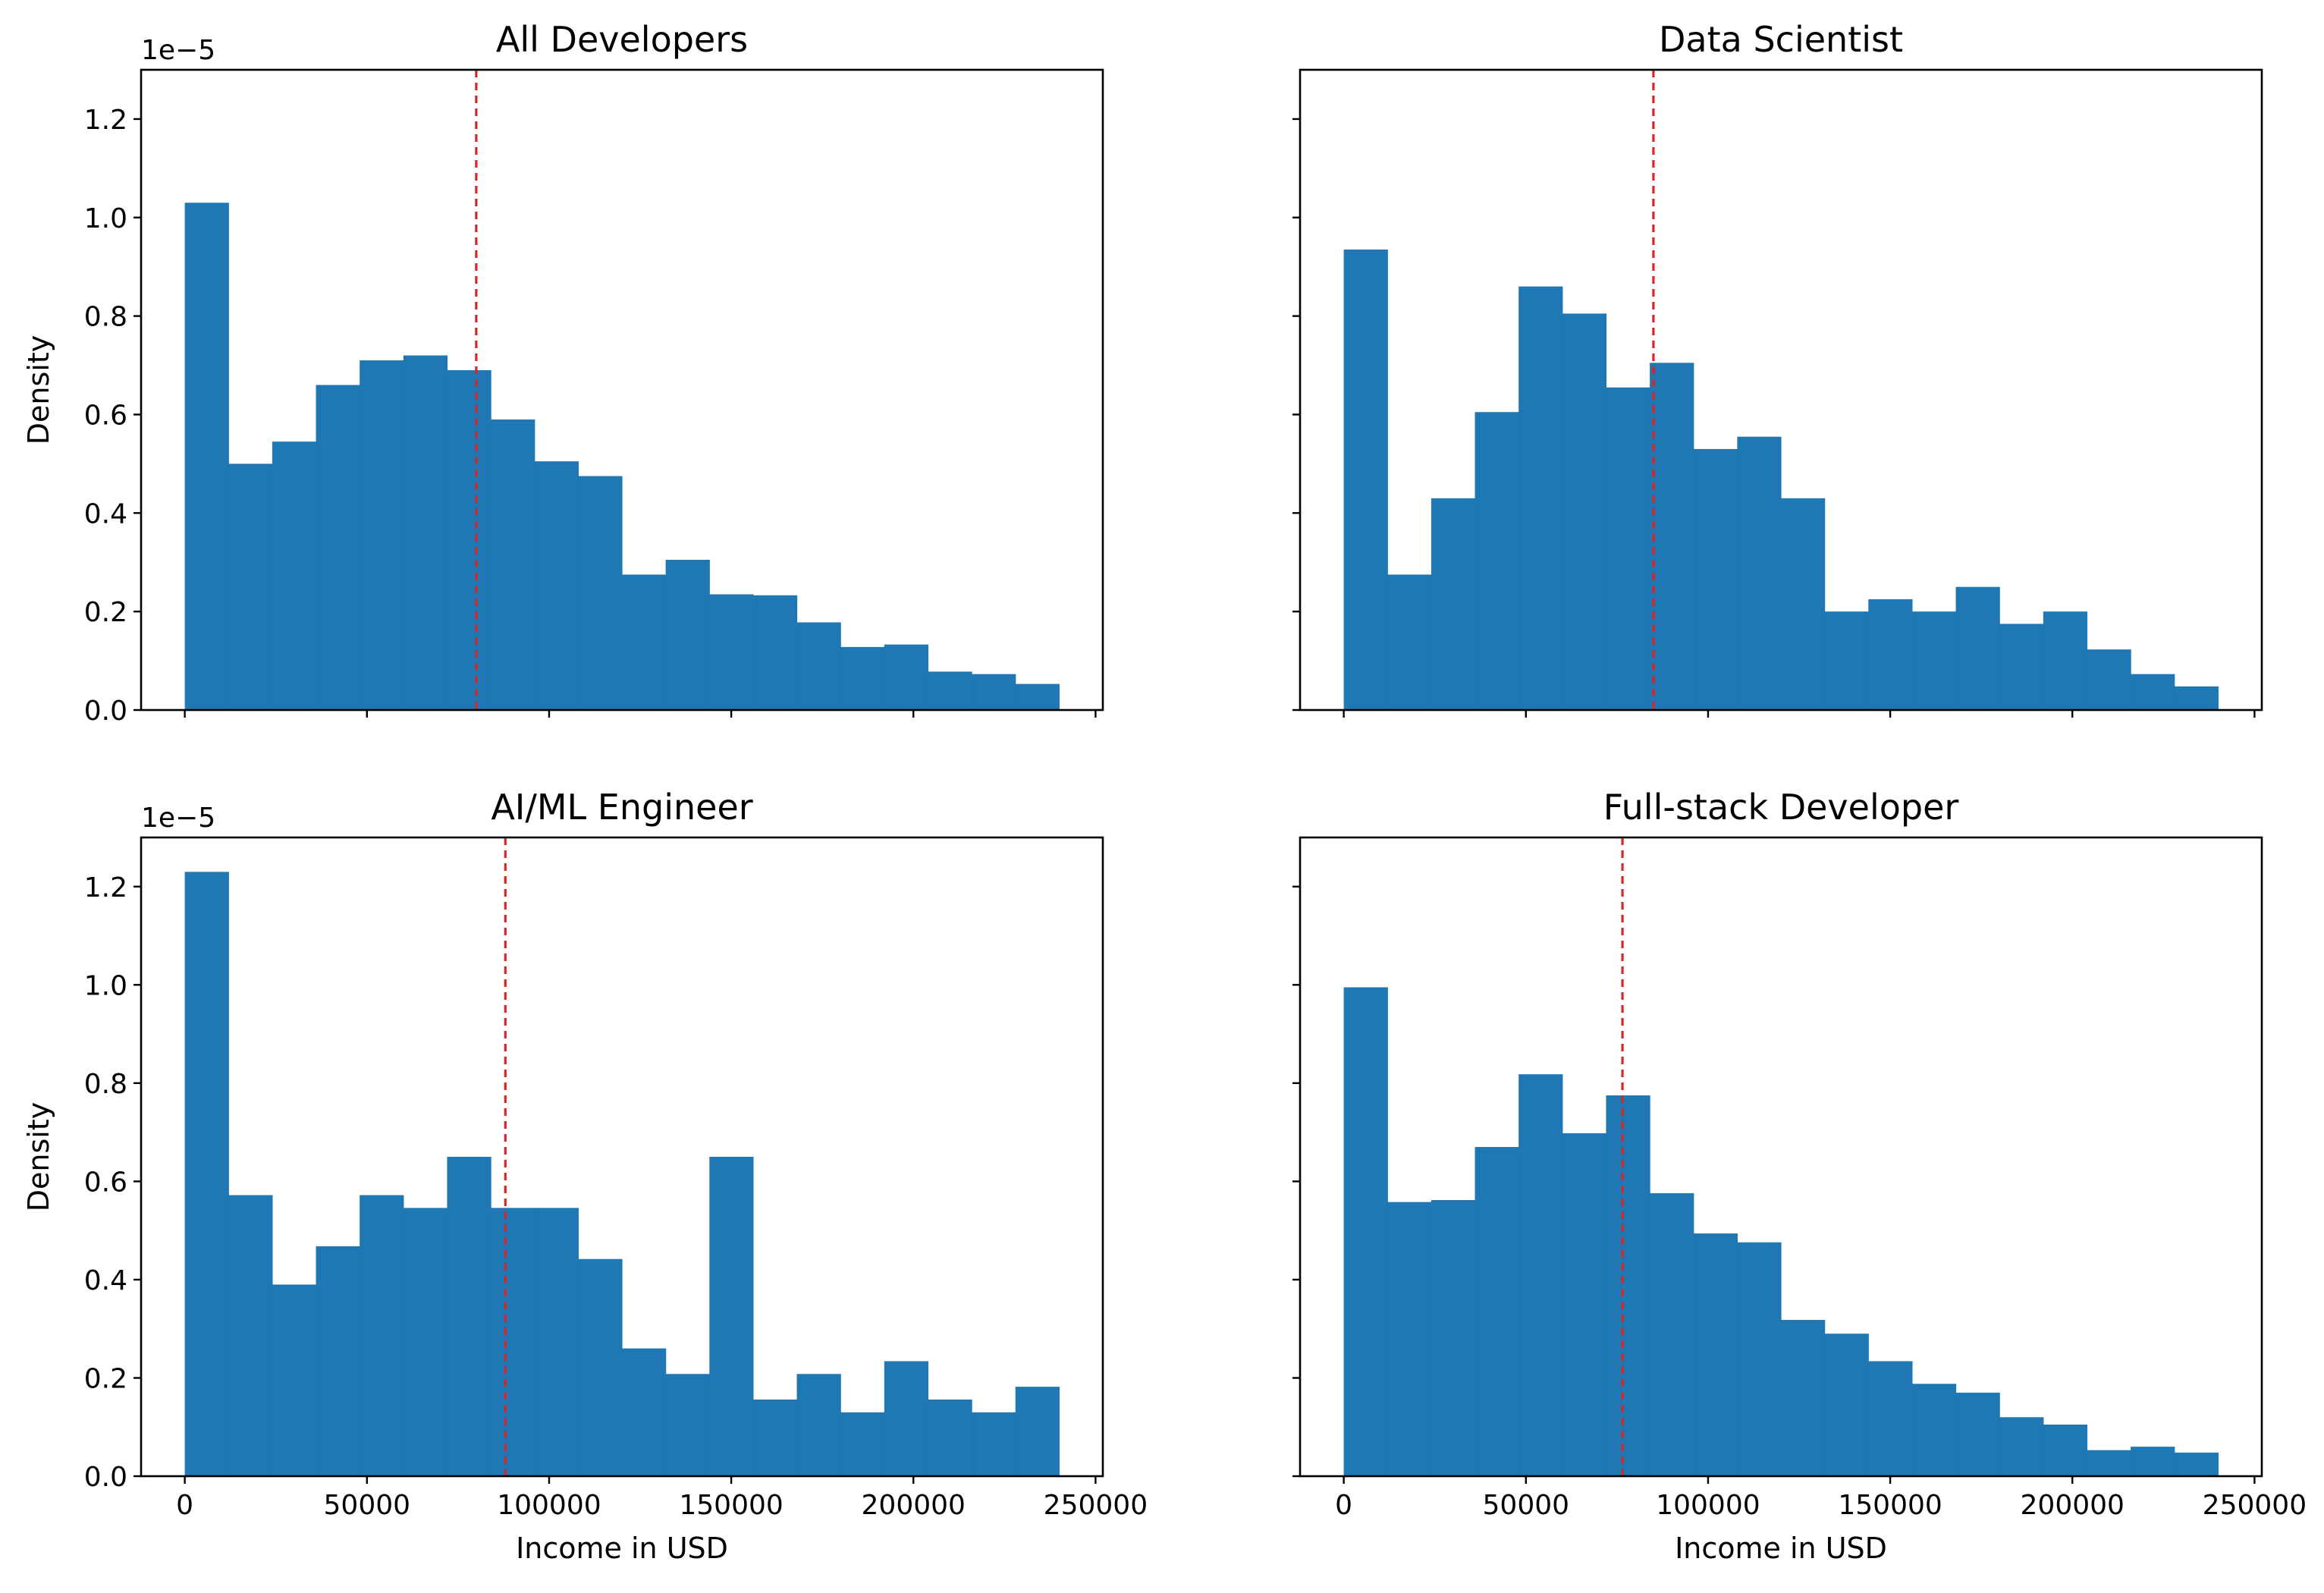 The width and height of the screenshot is (2324, 1593). I want to click on y-tick-label: 1.2, so click(105, 887).